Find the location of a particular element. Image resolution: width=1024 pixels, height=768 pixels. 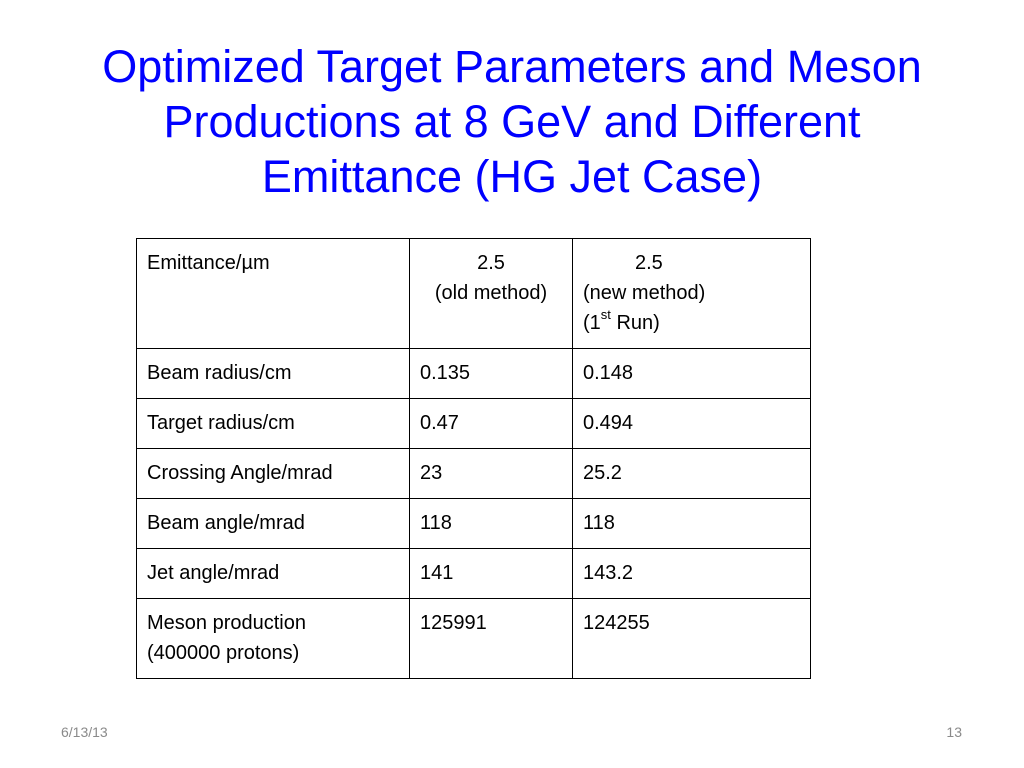

header-new-cell: 2.5 (new method) (1st Run) is located at coordinates (691, 293).